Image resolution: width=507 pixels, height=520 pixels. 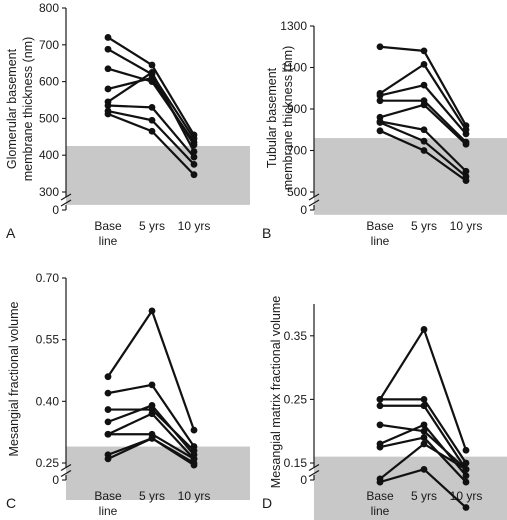 What do you see at coordinates (267, 503) in the screenshot?
I see `panel-label: D` at bounding box center [267, 503].